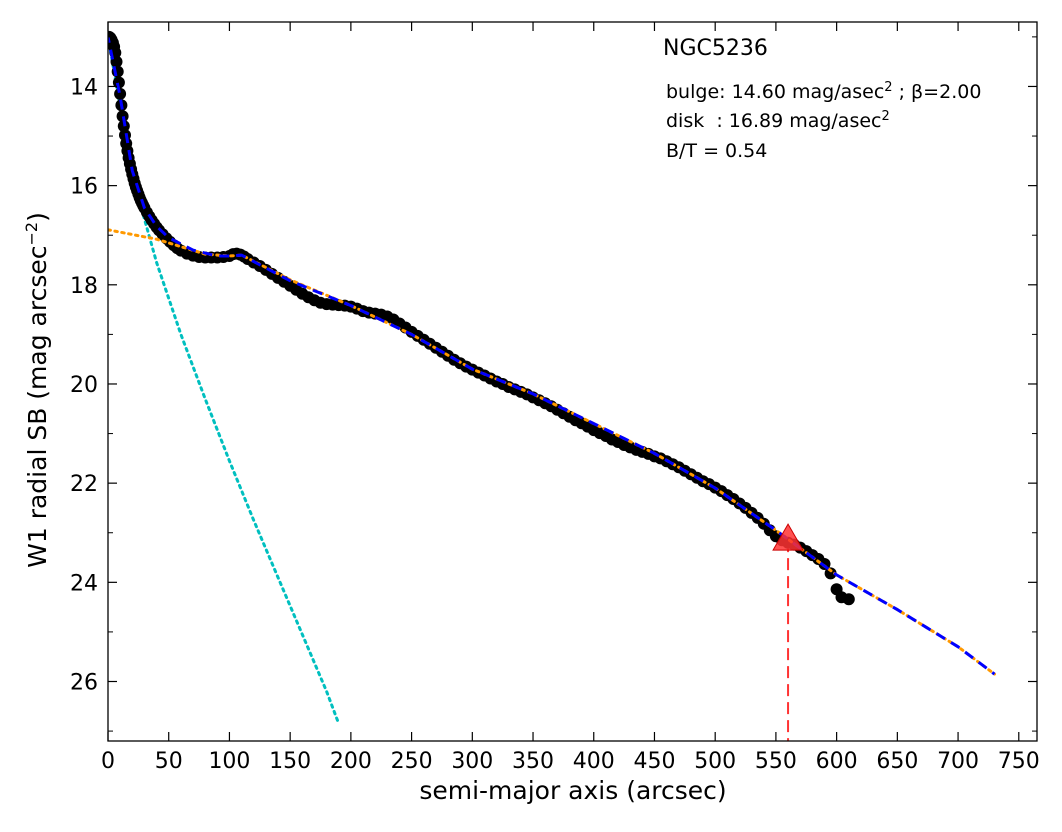  I want to click on y-tick-label: 16, so click(84, 187).